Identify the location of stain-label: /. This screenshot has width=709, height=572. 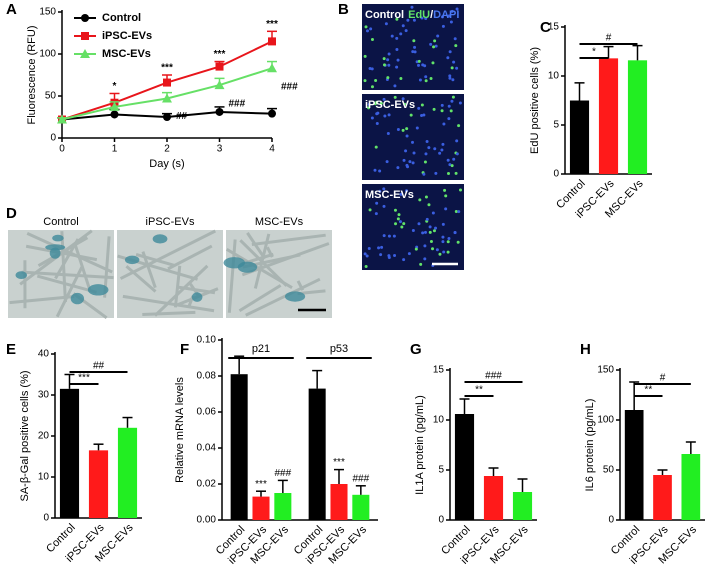
(431, 15).